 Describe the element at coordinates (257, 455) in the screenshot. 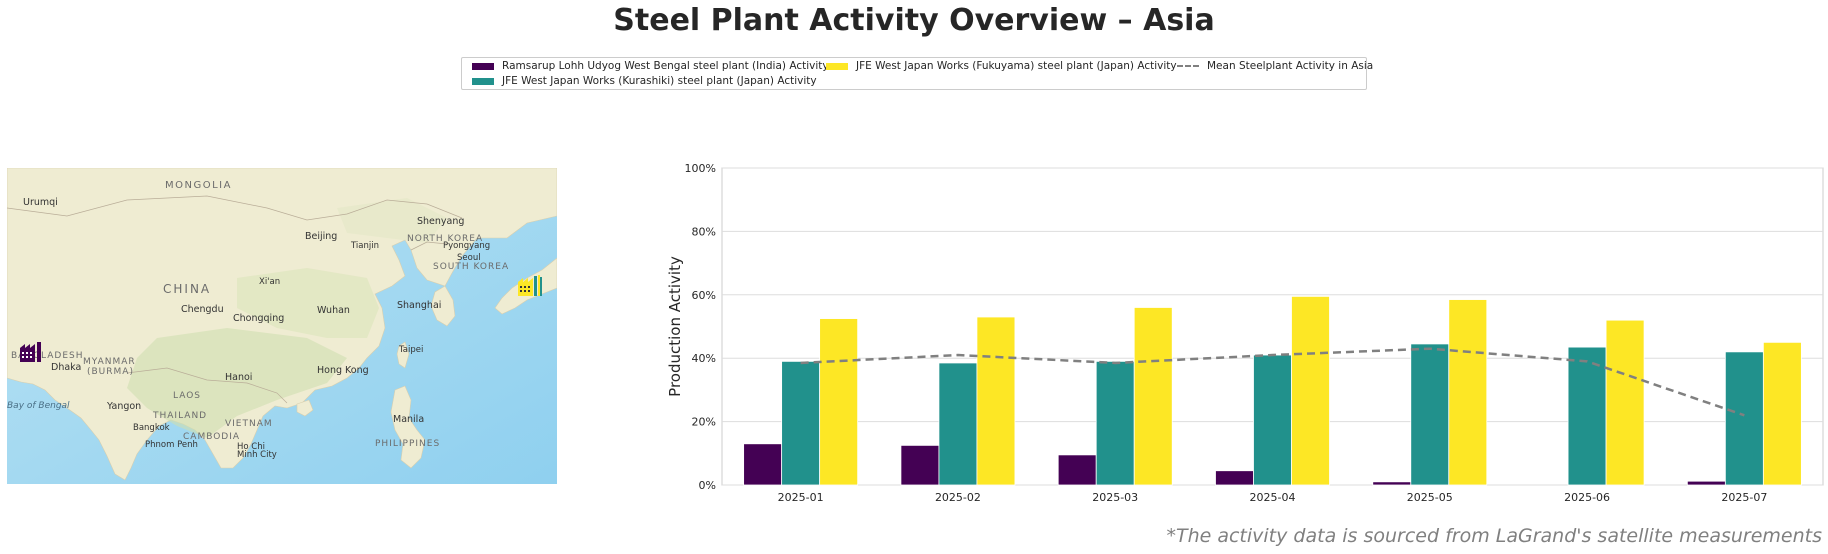

I see `map-label-minh-city: Minh City` at that location.